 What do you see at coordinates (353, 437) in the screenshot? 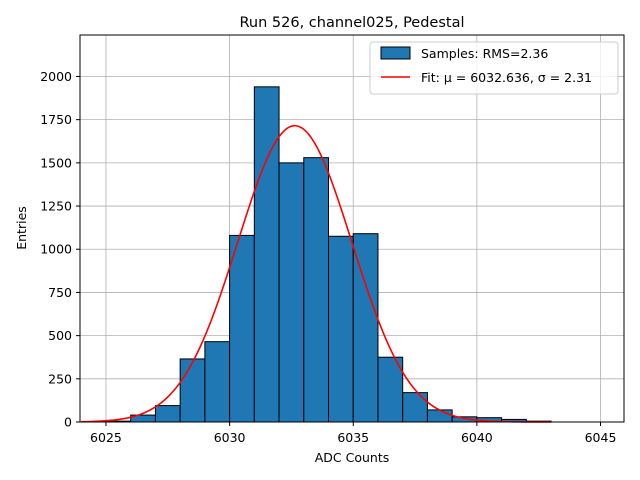
I see `x-tick-label: 6035` at bounding box center [353, 437].